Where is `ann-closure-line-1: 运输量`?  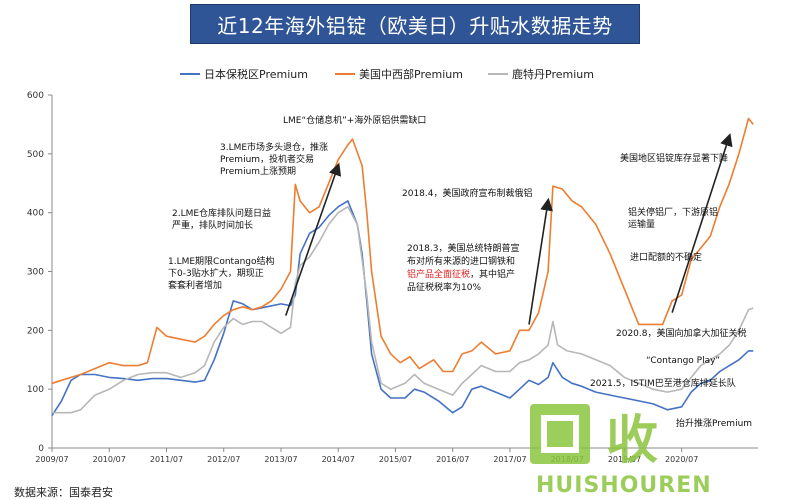 ann-closure-line-1: 运输量 is located at coordinates (641, 224).